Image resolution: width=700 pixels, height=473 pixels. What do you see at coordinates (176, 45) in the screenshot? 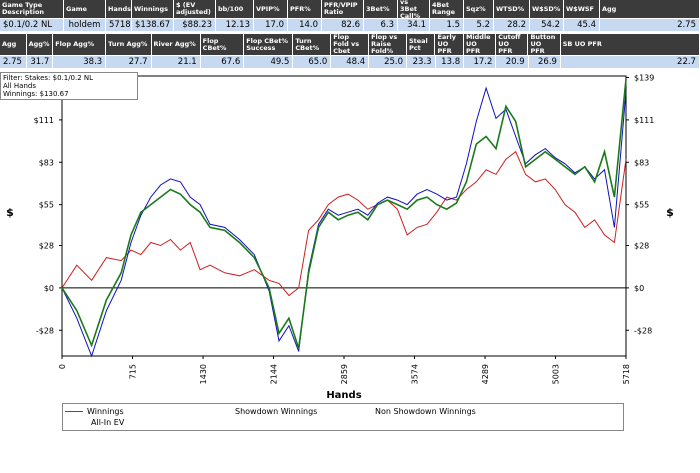
I see `stat-header-4: River Agg%` at bounding box center [176, 45].